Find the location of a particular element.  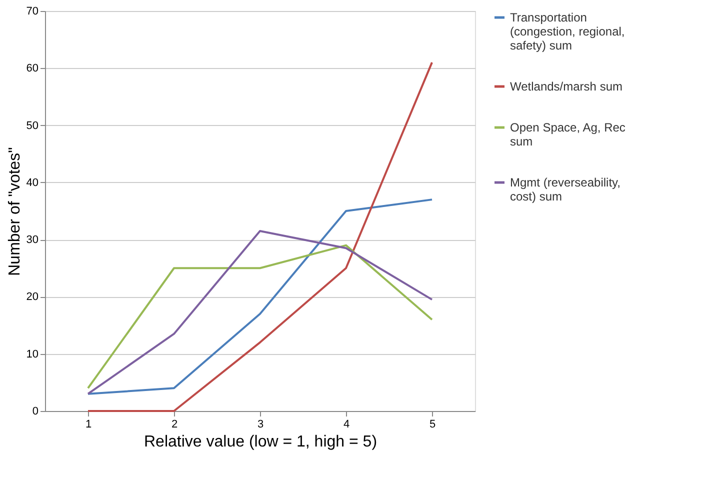

legend-label: Transportation (congestion, regional, safety) sum is located at coordinates (567, 31).